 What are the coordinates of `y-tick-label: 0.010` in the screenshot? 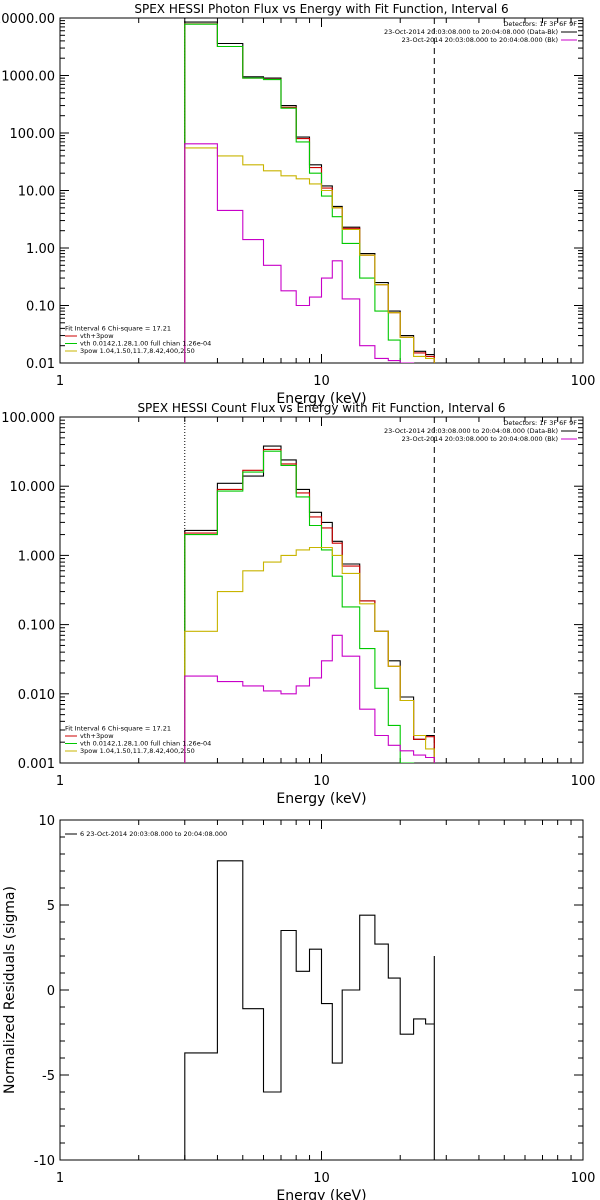 It's located at (36, 695).